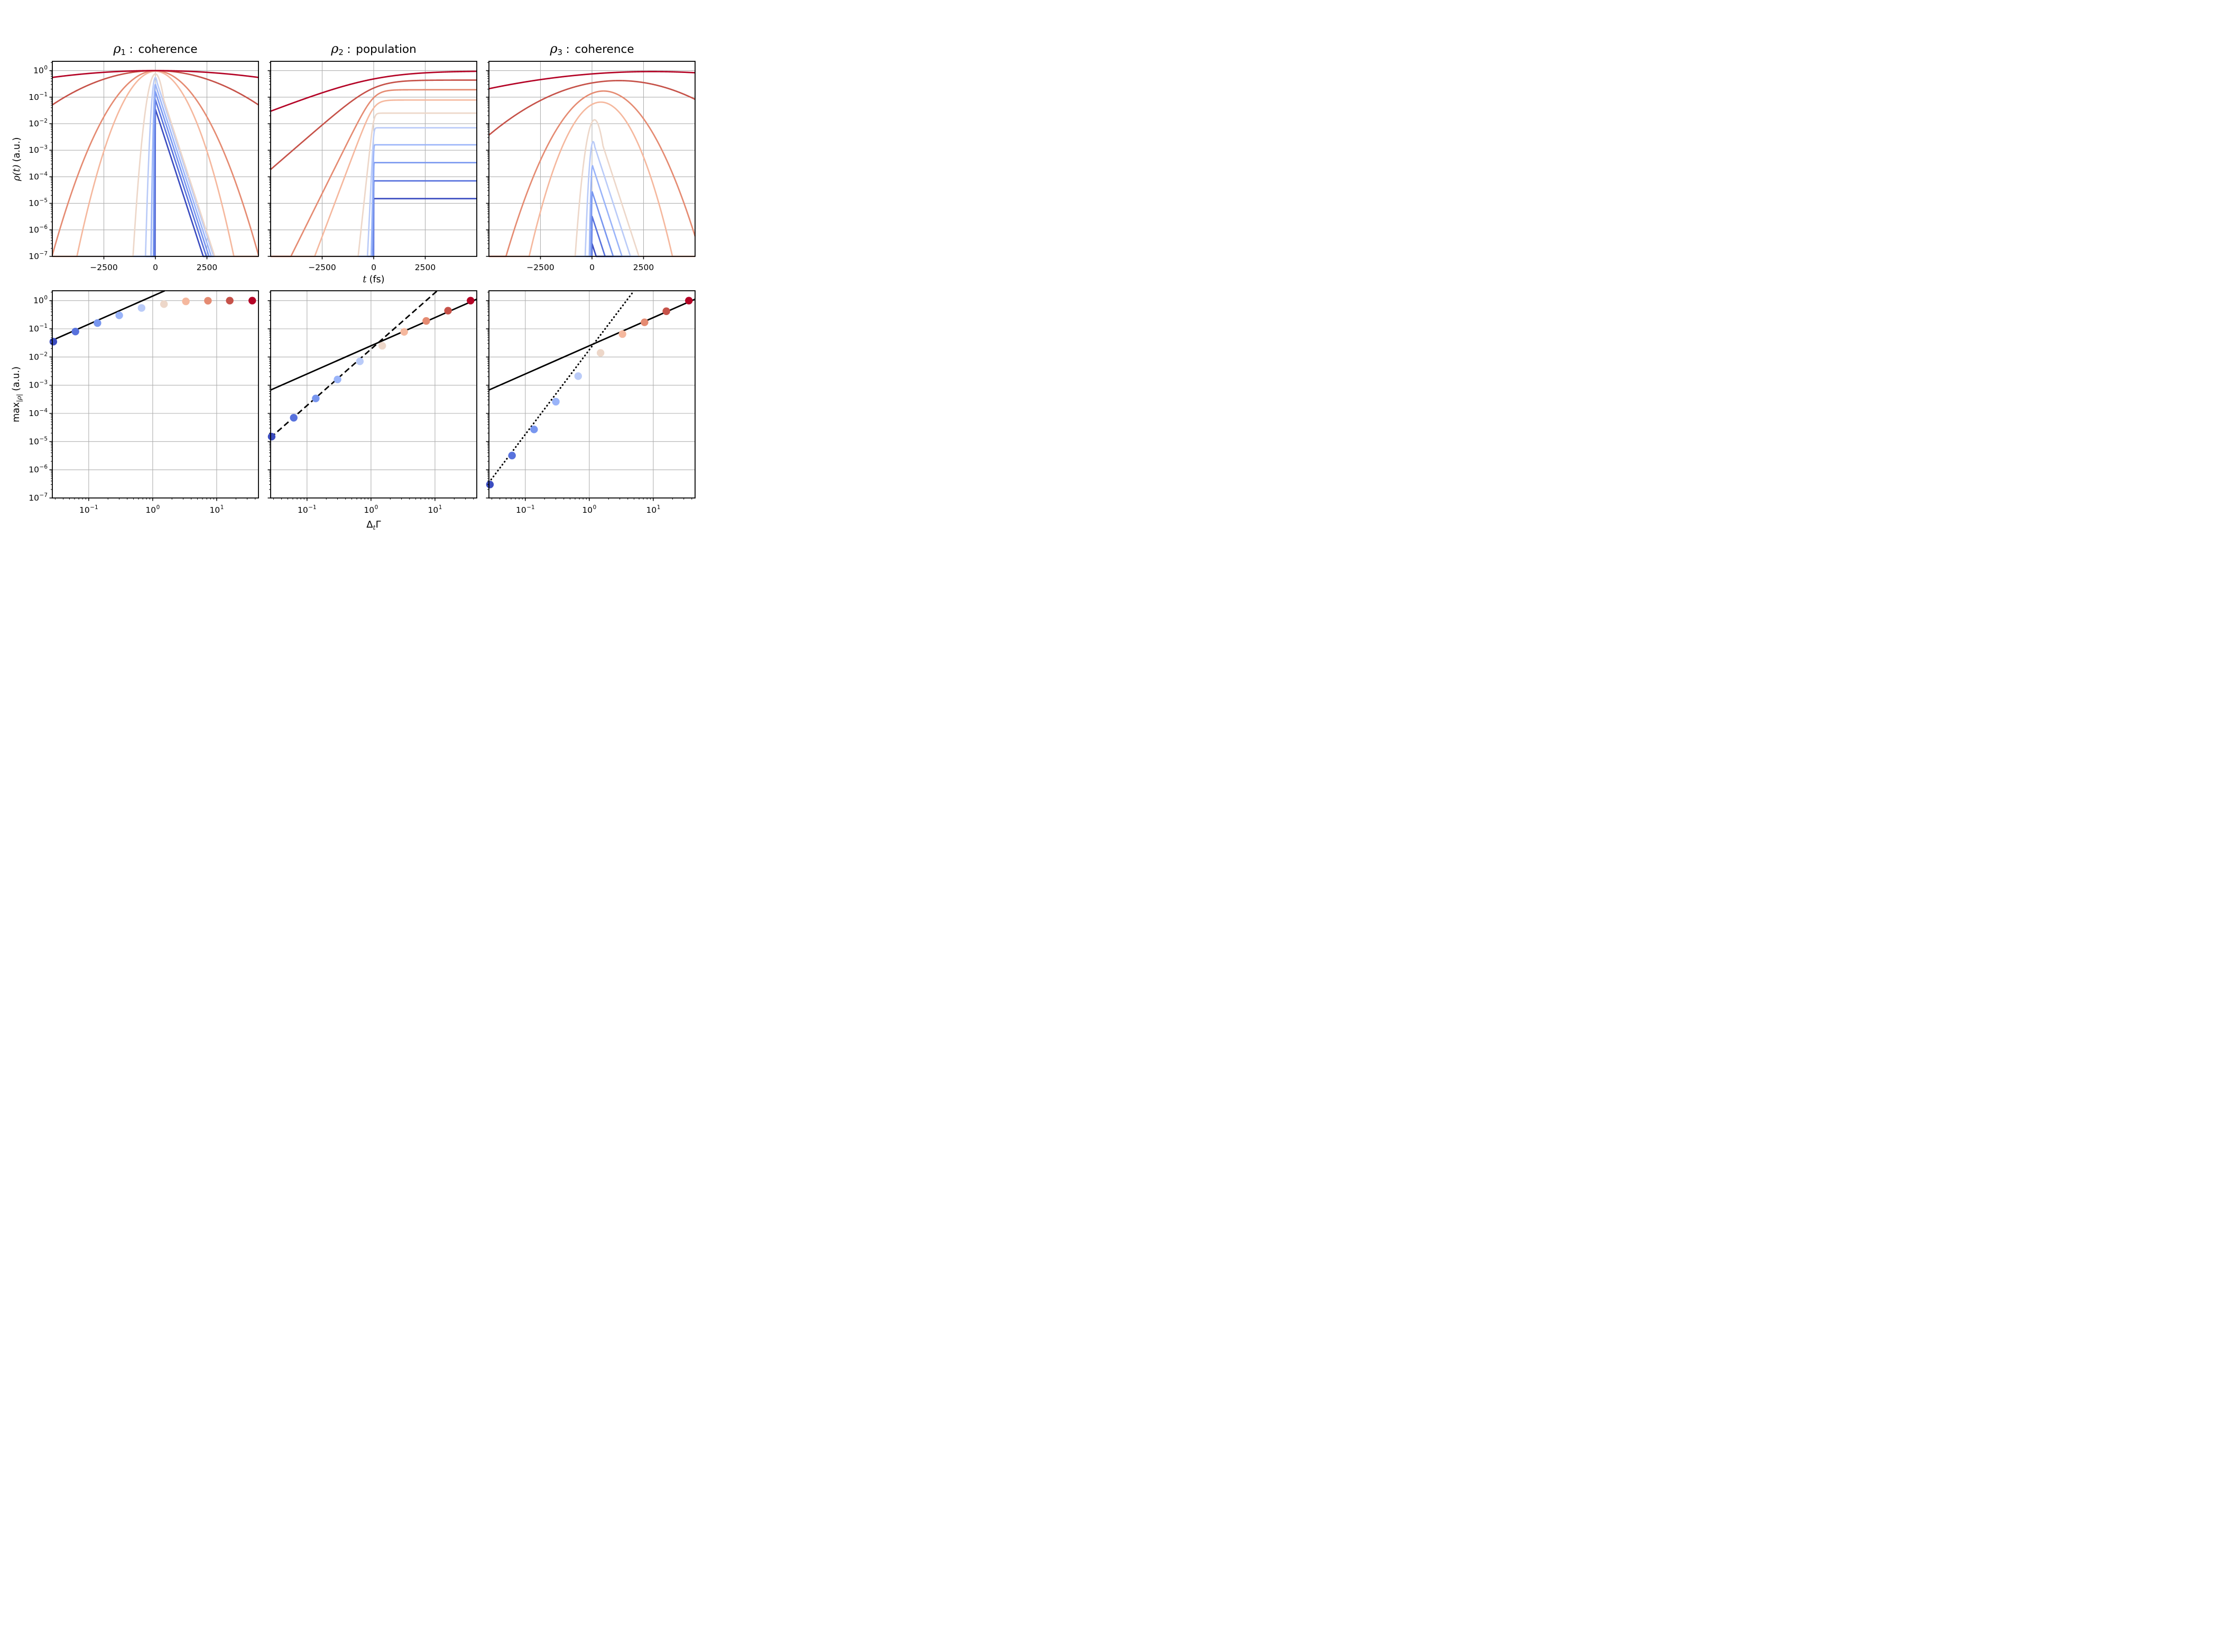  I want to click on x-axis-label-top-row: t (fs), so click(374, 279).